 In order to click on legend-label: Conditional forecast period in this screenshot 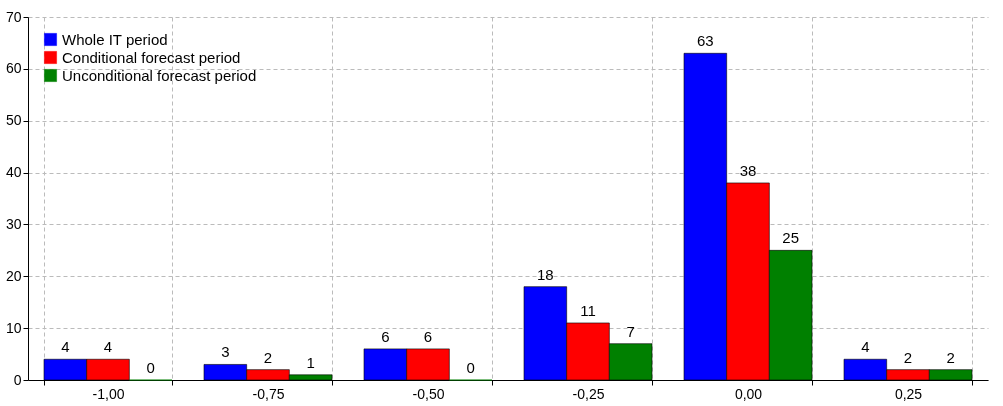, I will do `click(151, 57)`.